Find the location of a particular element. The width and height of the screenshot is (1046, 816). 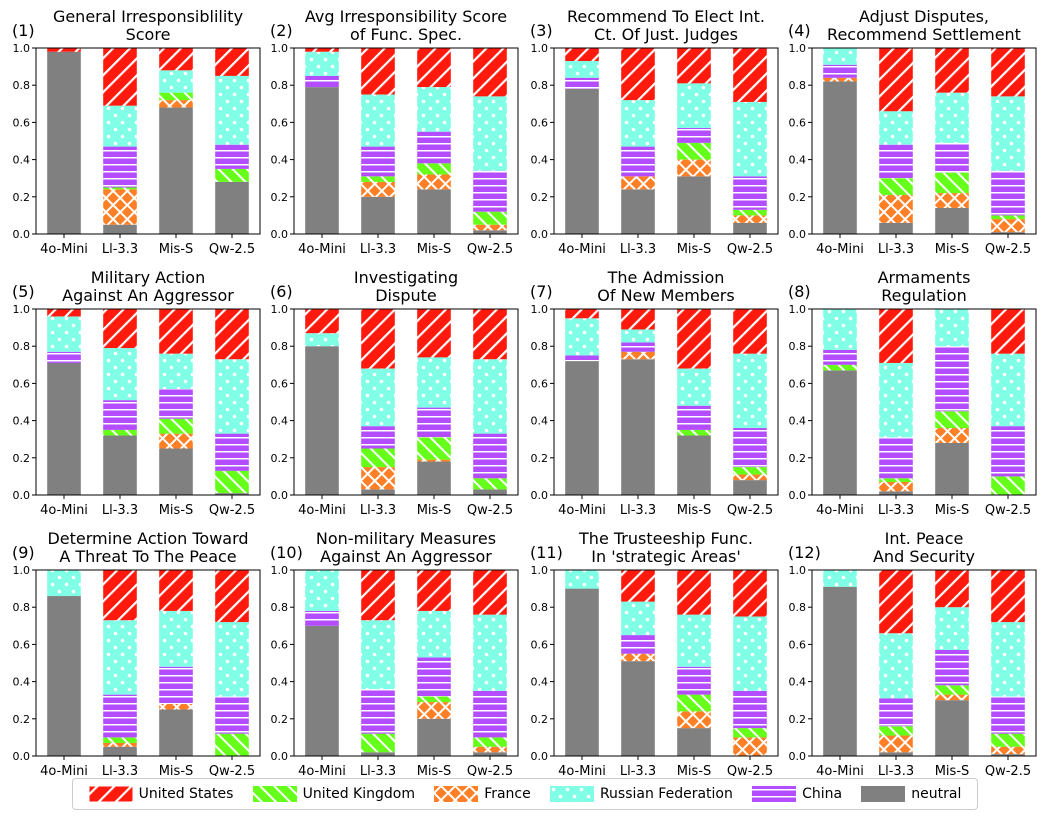

legend-label: United States is located at coordinates (186, 794).